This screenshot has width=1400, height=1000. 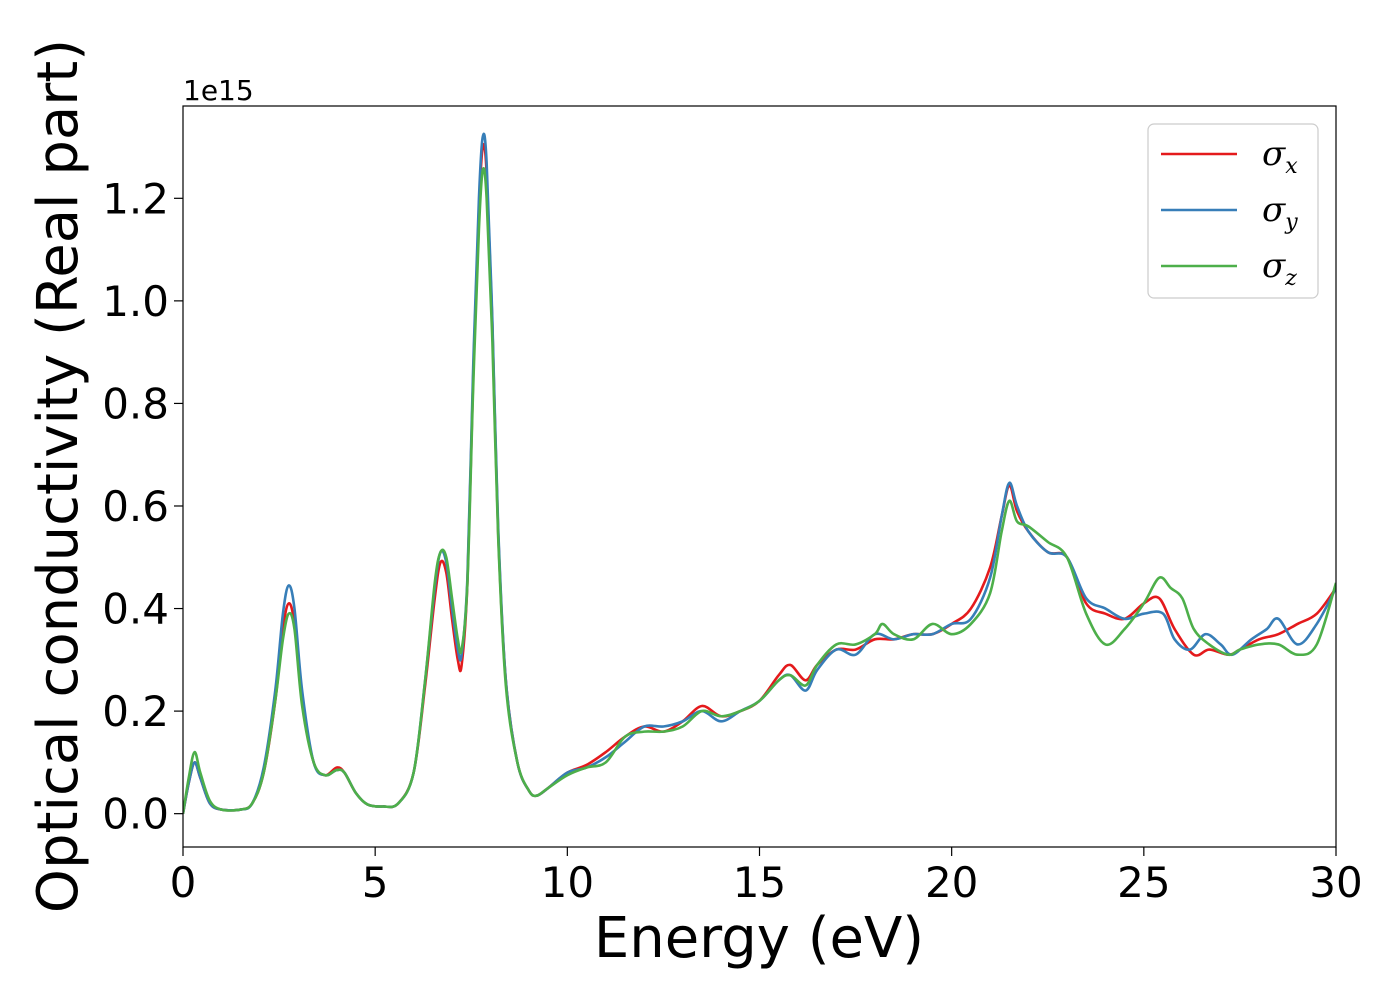 What do you see at coordinates (1280, 212) in the screenshot?
I see `legend-label-y: σy` at bounding box center [1280, 212].